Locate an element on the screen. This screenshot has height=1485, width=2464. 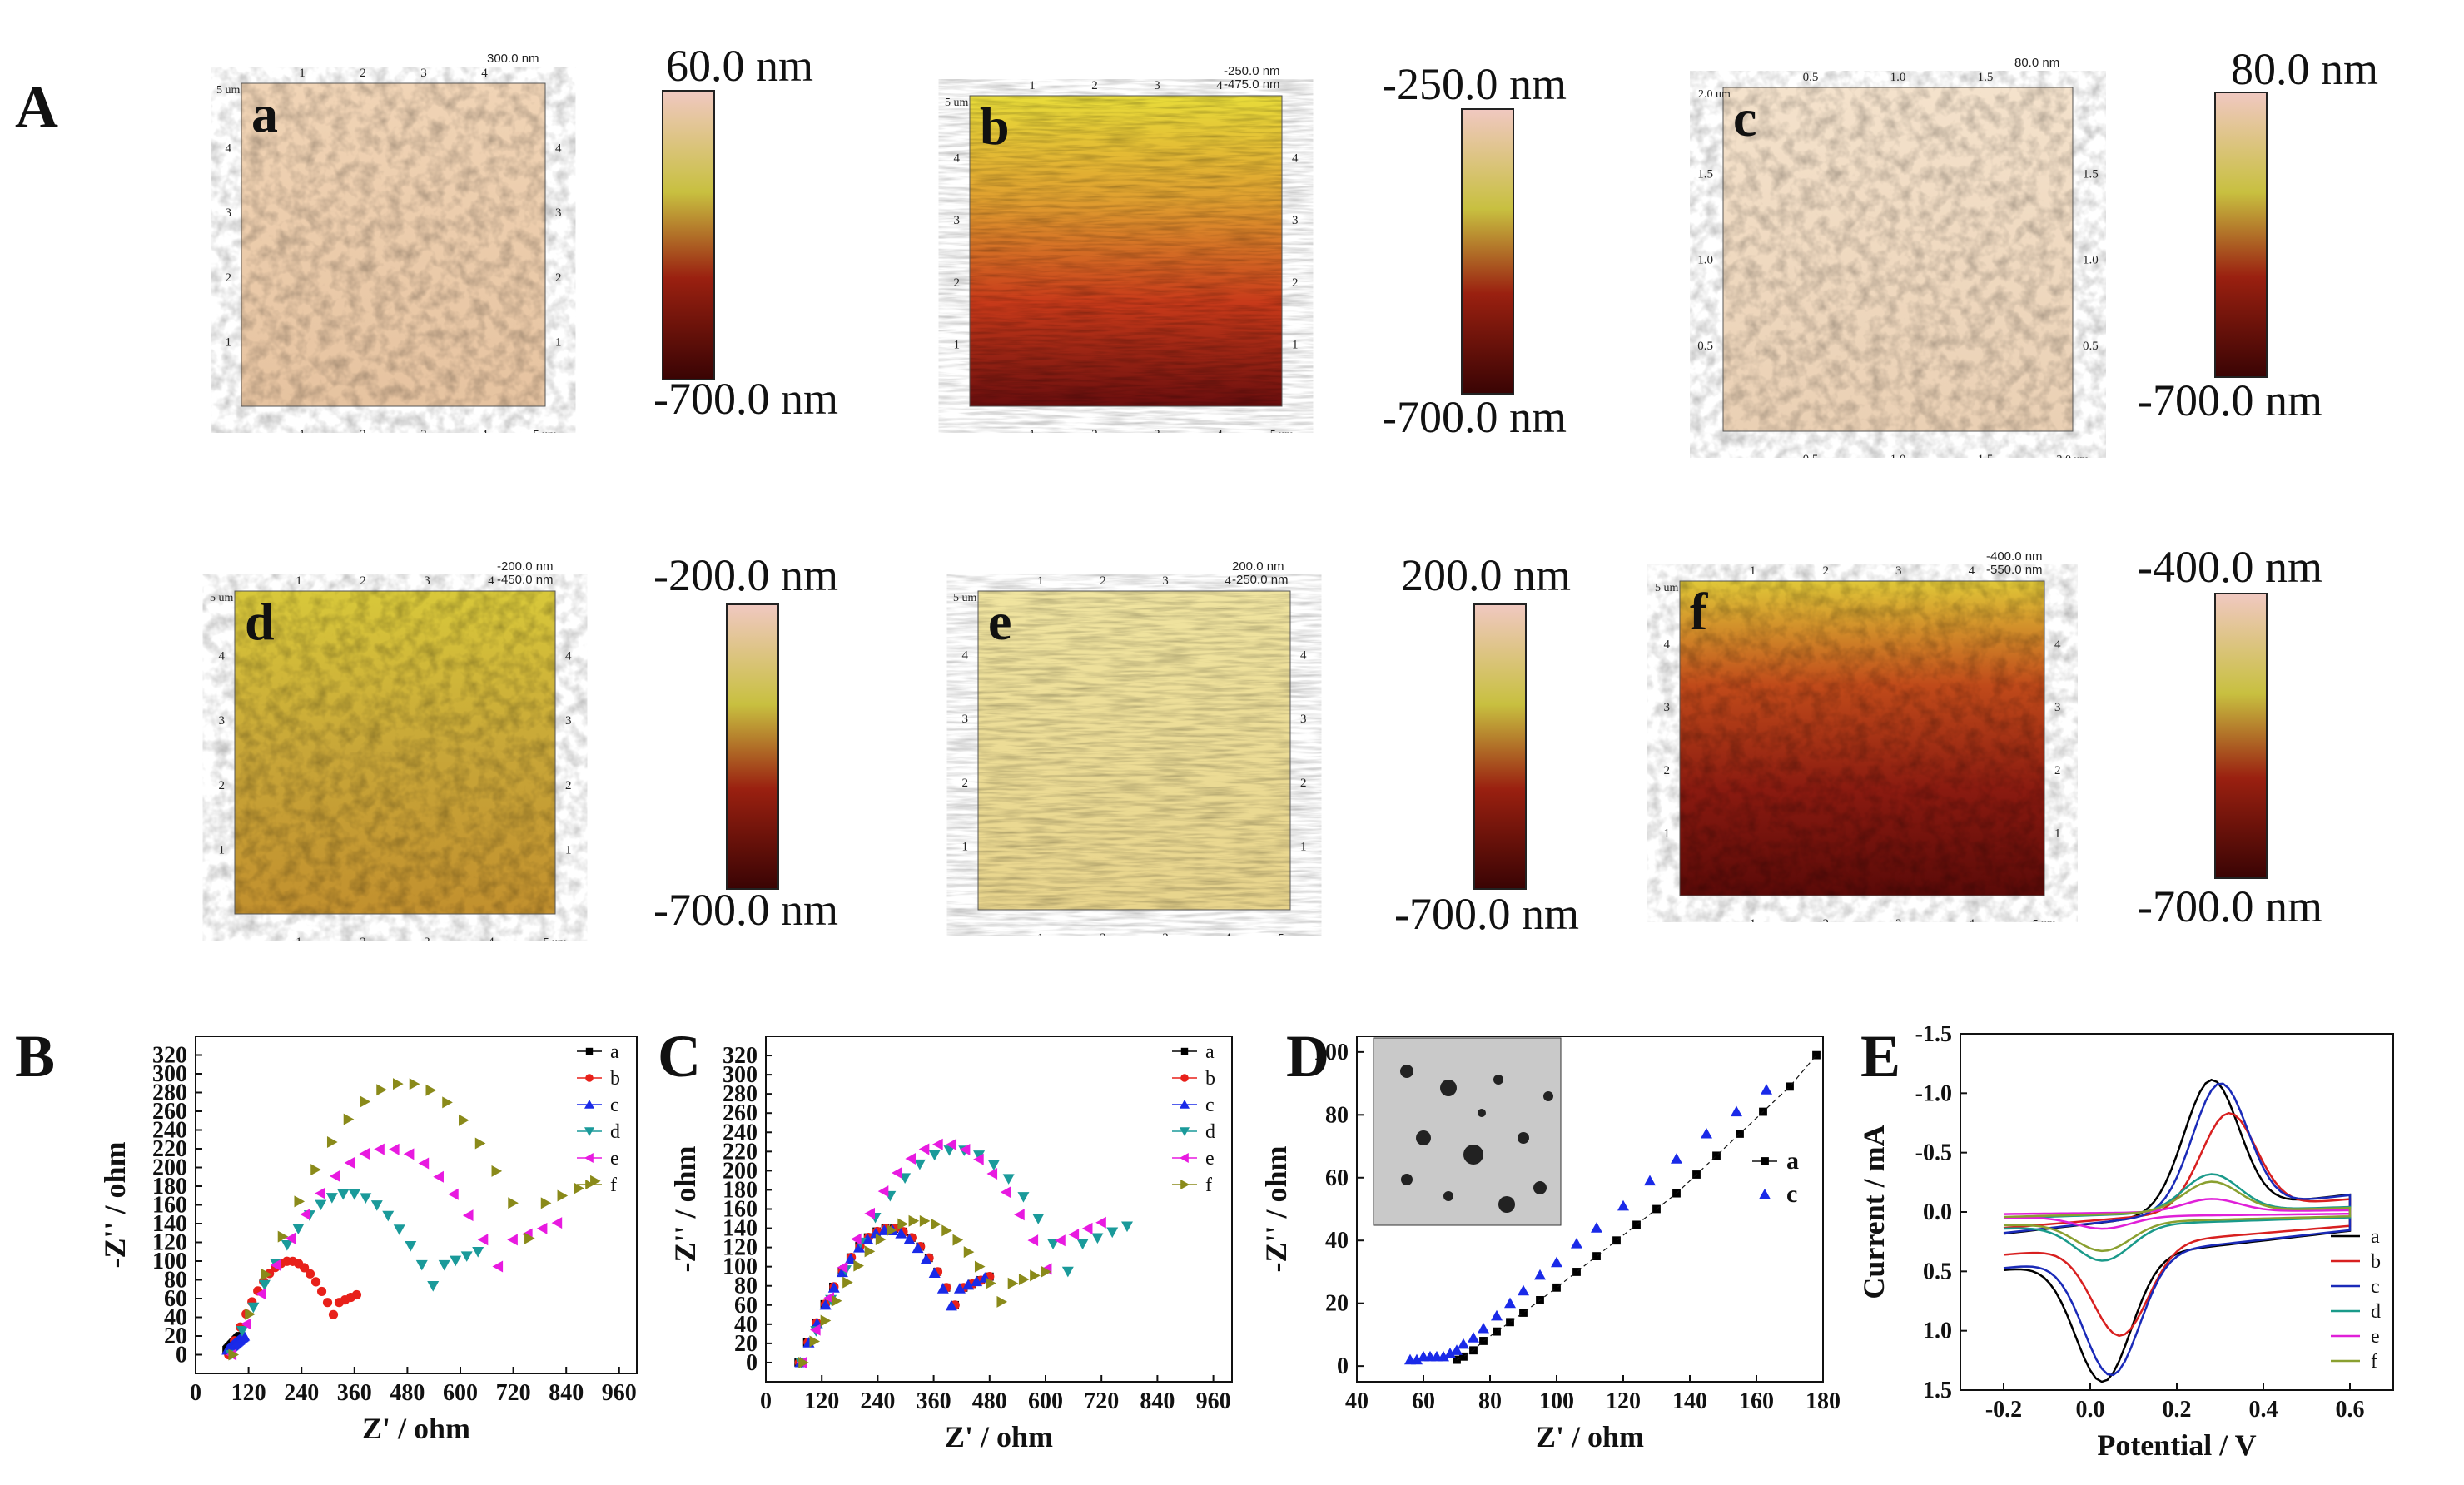
ytick-label-E: -1.0 is located at coordinates (1933, 1093).